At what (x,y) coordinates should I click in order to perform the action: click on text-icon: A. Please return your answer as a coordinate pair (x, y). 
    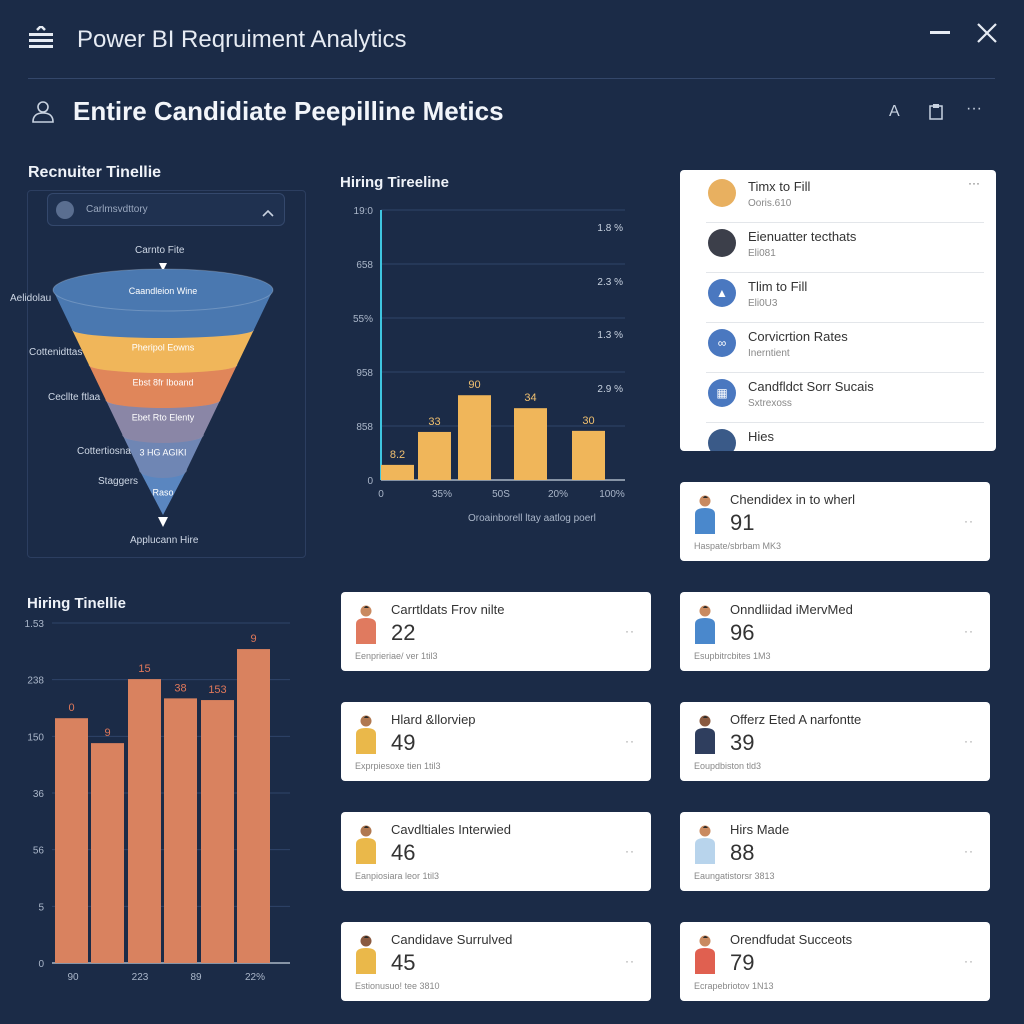
    Looking at the image, I should click on (894, 111).